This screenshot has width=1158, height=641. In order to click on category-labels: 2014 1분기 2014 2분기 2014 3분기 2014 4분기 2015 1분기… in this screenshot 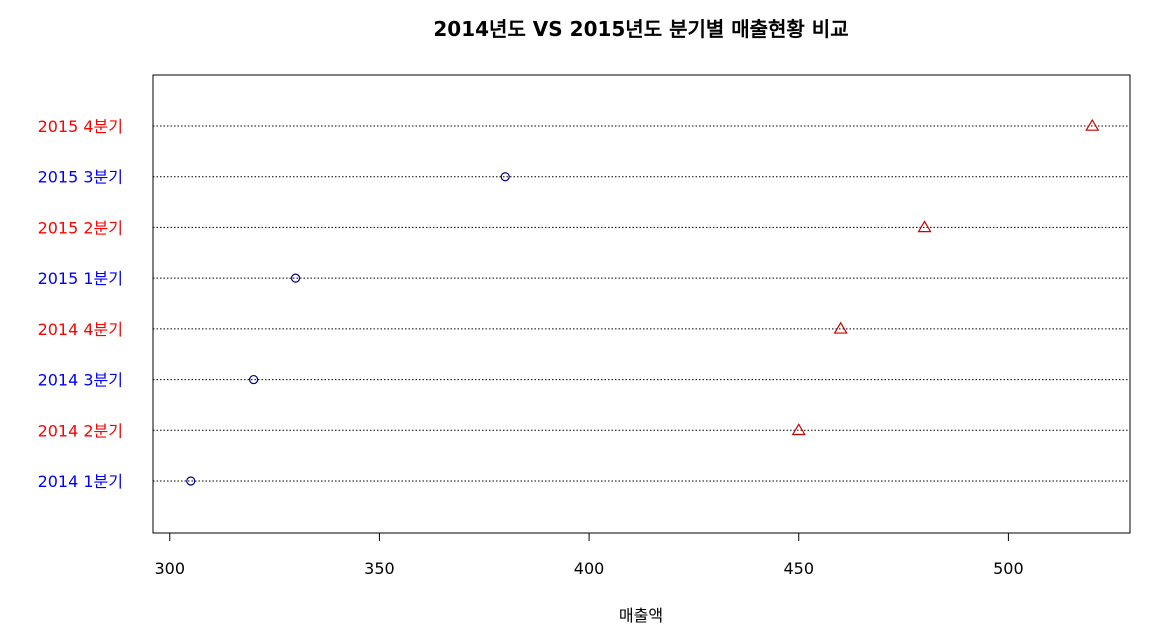, I will do `click(80, 304)`.